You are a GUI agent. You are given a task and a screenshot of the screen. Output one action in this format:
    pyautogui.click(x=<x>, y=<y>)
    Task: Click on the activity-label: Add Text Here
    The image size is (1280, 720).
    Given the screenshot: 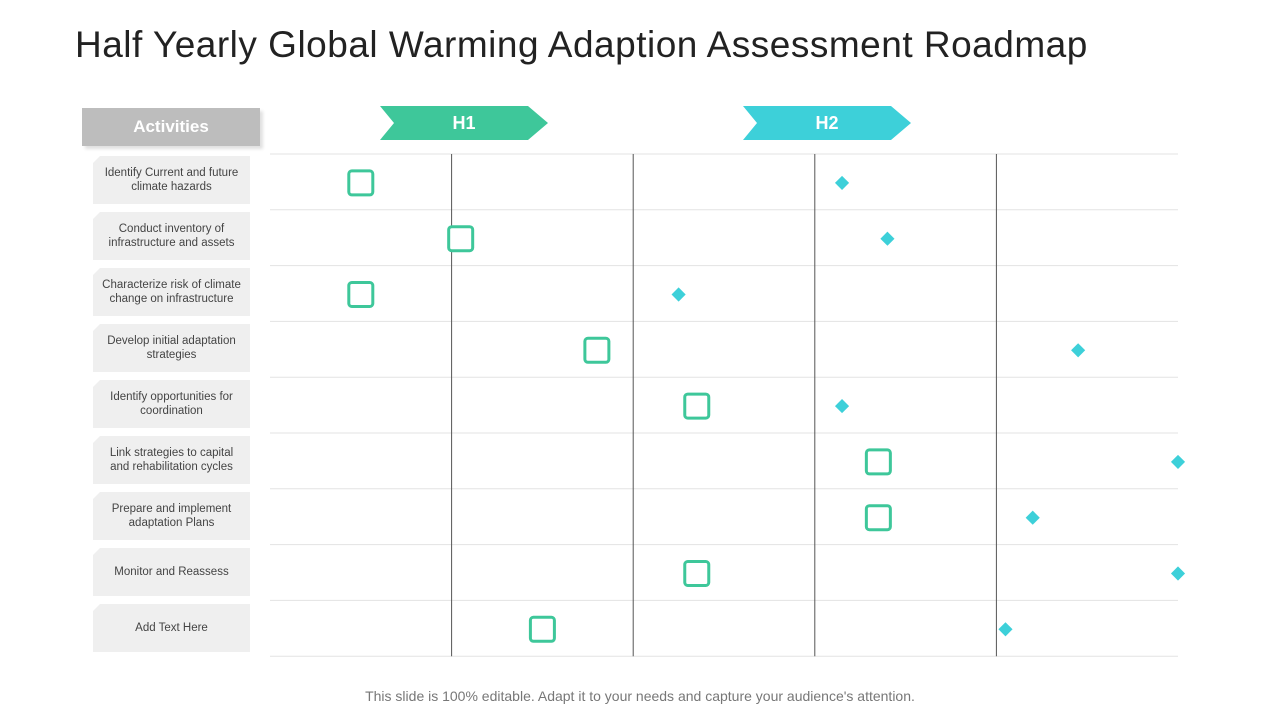 What is the action you would take?
    pyautogui.click(x=171, y=628)
    